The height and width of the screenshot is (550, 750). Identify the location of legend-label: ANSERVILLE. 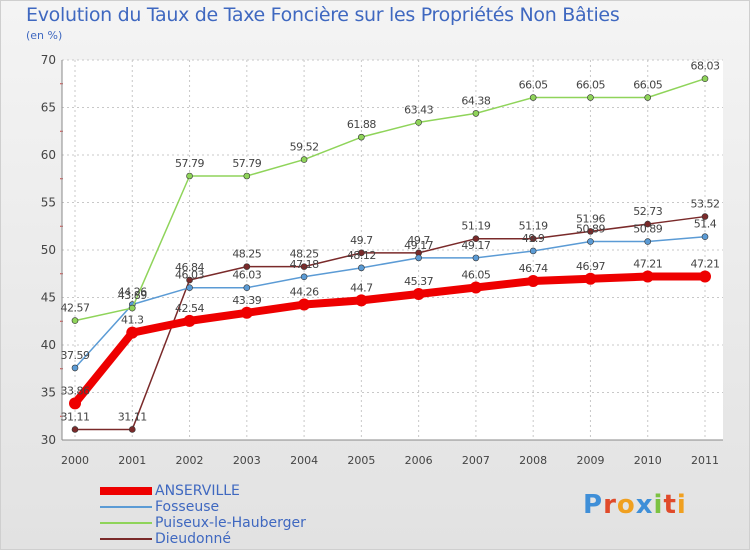
(197, 491).